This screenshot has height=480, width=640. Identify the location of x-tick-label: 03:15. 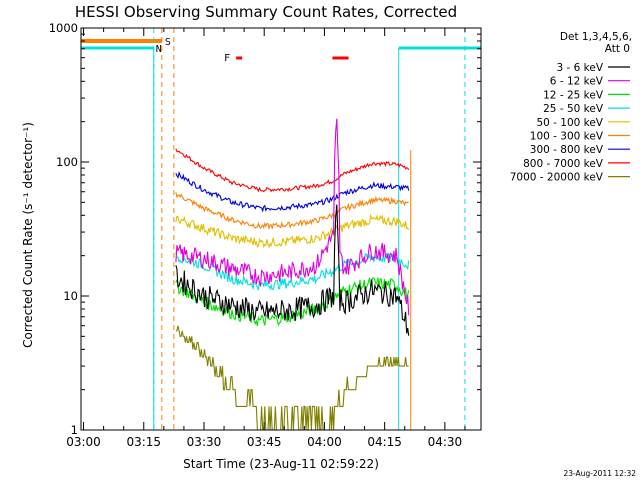
(143, 442).